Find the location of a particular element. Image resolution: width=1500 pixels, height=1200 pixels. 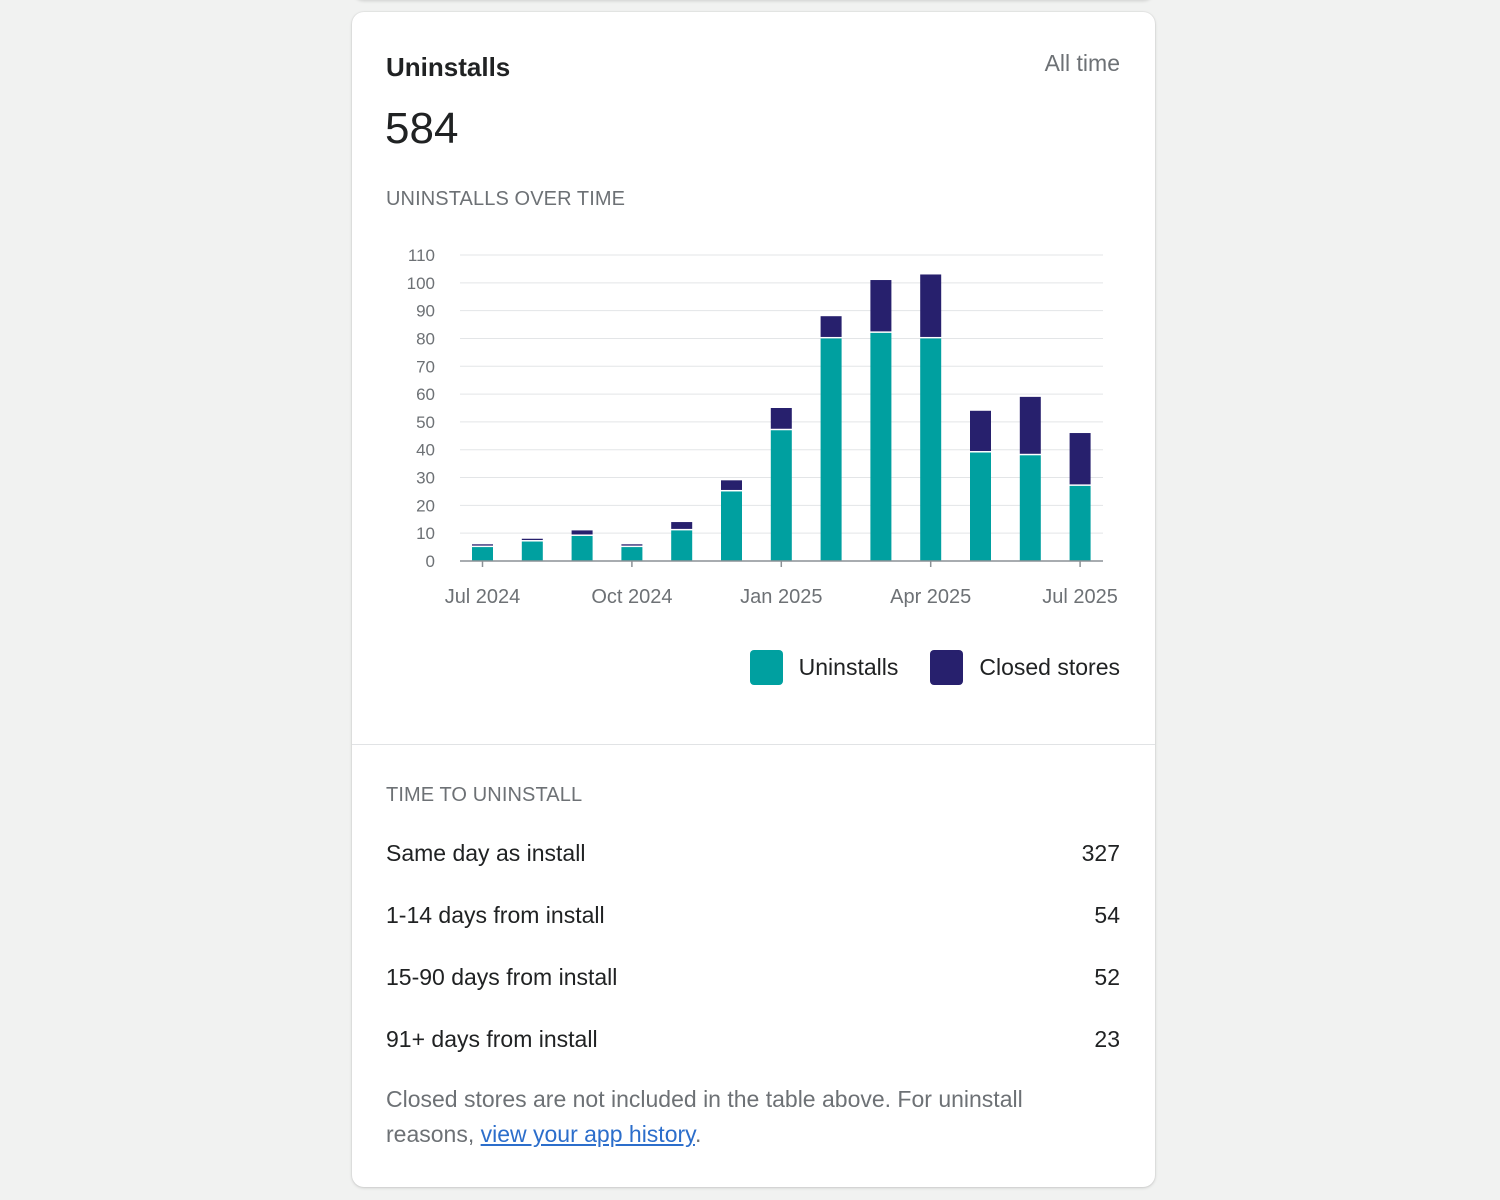

table-row: Same day as install 327 is located at coordinates (753, 853).